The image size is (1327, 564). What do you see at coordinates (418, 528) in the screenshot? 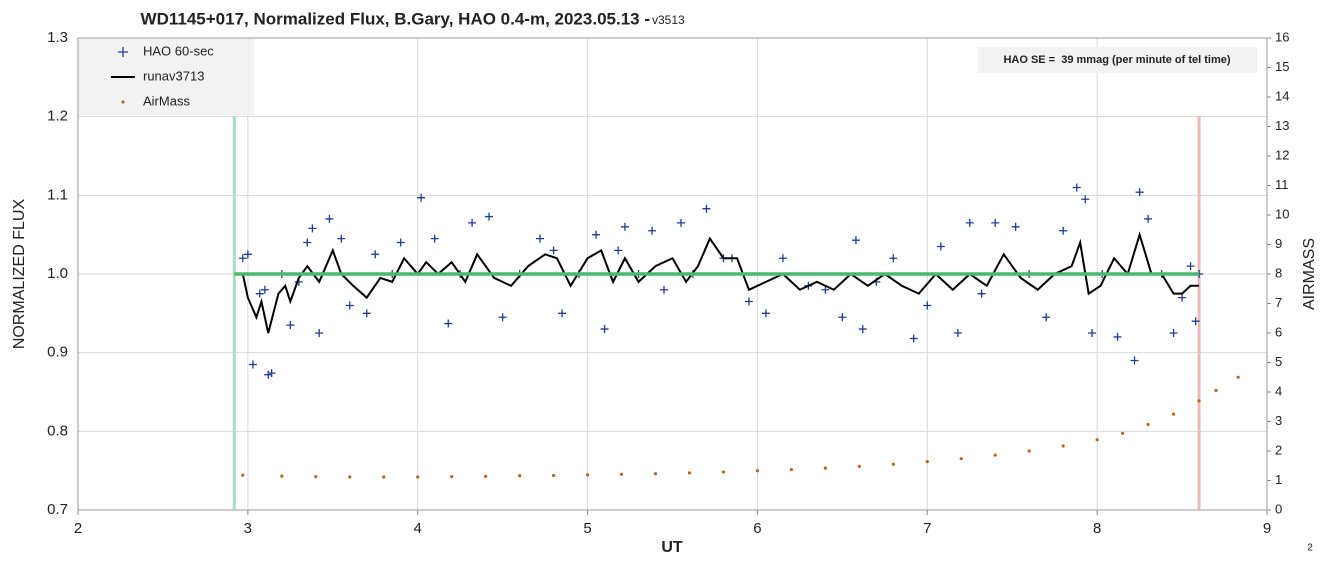
I see `x-tick-label: 4` at bounding box center [418, 528].